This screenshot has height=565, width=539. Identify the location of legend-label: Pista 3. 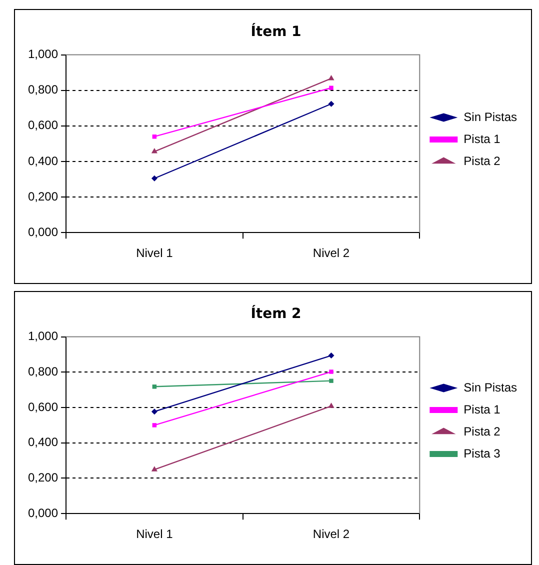
(482, 453).